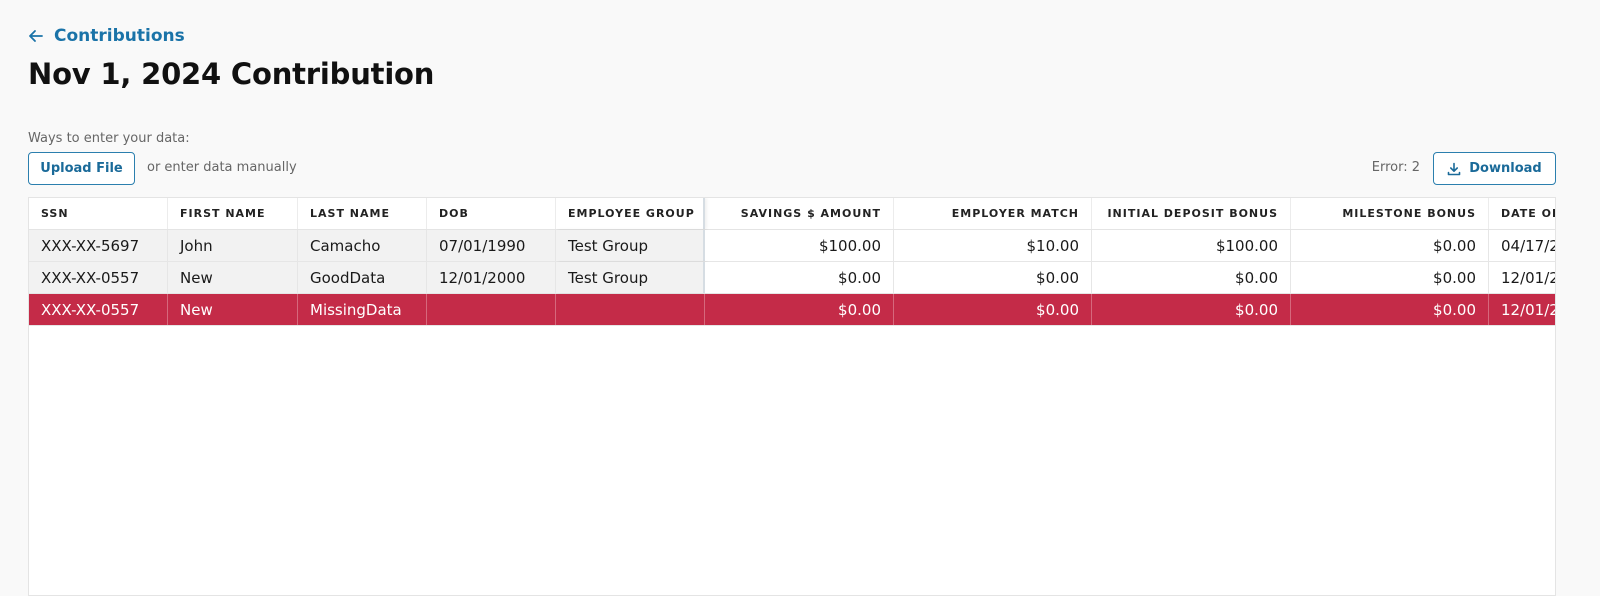  What do you see at coordinates (81, 168) in the screenshot?
I see `upload-file-button: Upload File` at bounding box center [81, 168].